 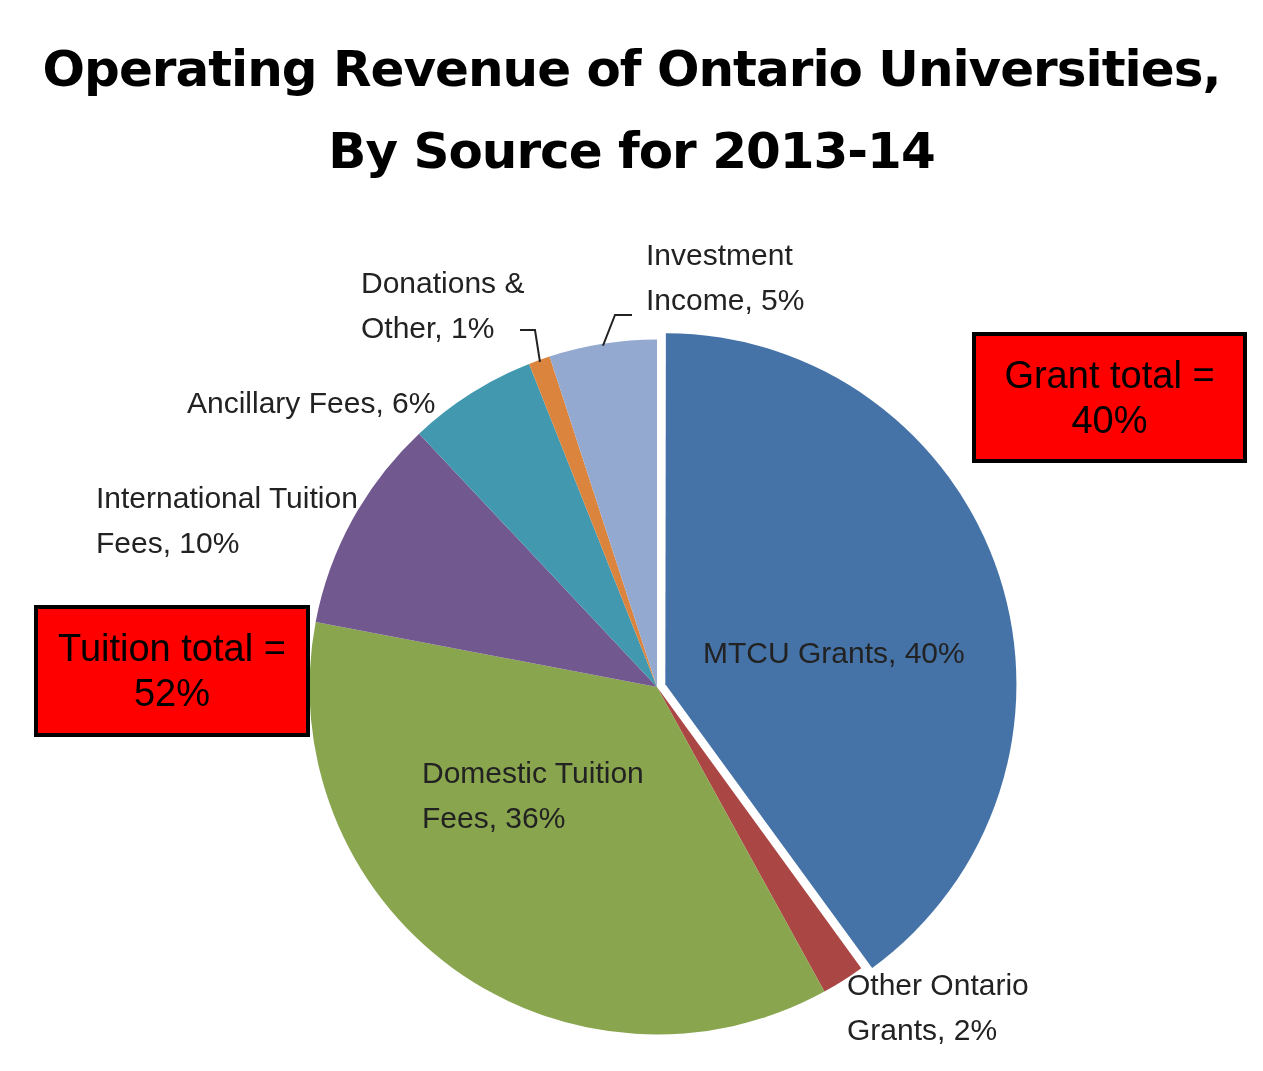 I want to click on slice-label: Ancillary Fees, 6%, so click(x=311, y=403).